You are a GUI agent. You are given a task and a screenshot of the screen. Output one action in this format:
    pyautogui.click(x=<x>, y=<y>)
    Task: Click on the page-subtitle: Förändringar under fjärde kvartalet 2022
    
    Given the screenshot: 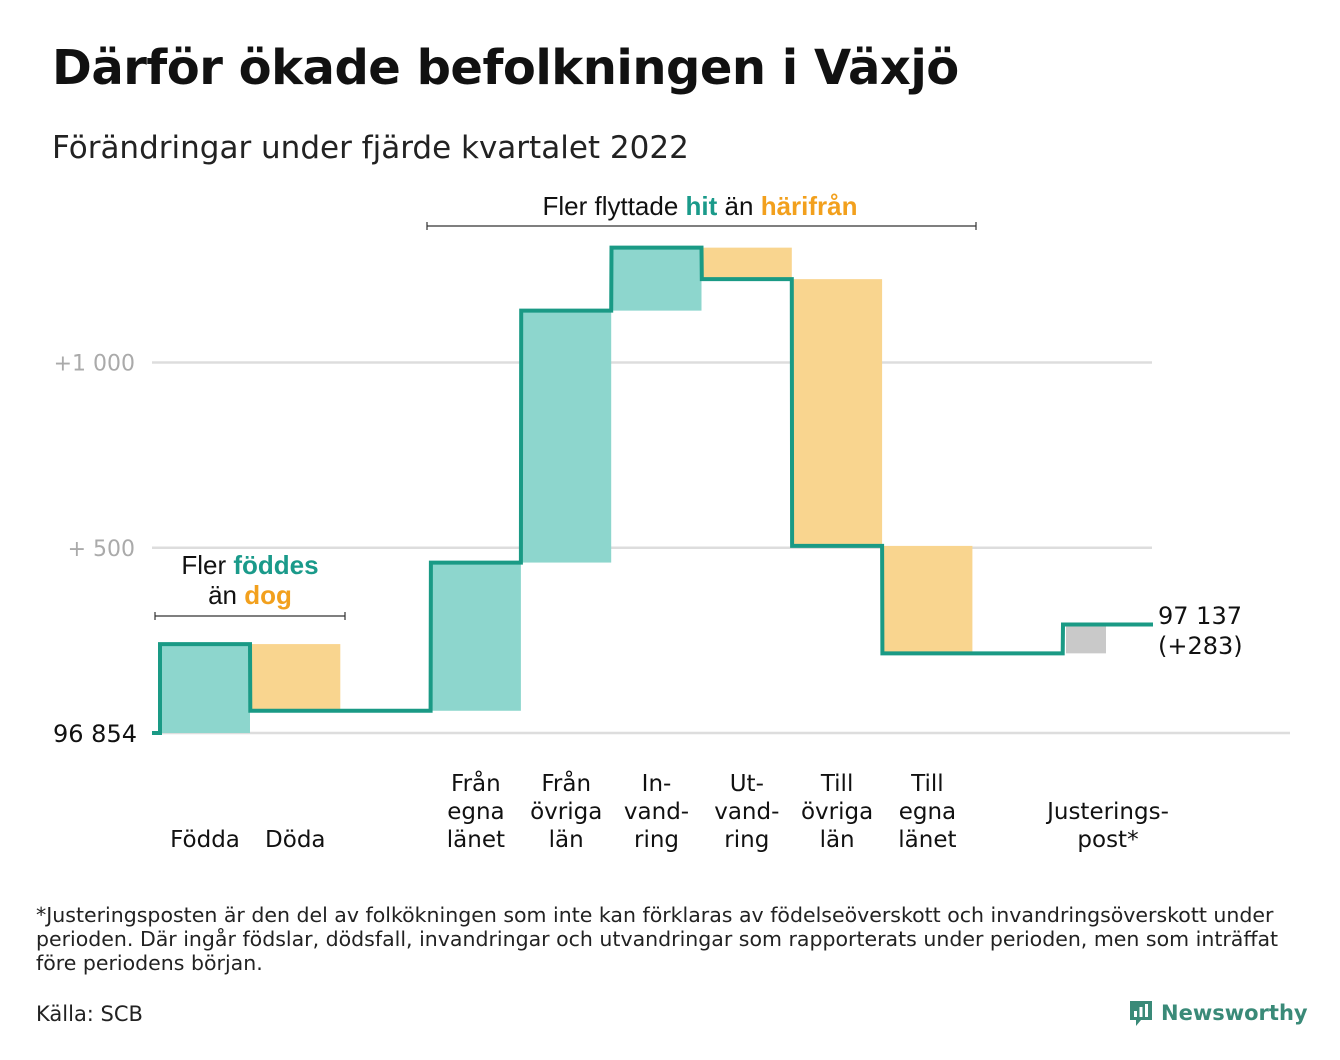 What is the action you would take?
    pyautogui.click(x=370, y=148)
    